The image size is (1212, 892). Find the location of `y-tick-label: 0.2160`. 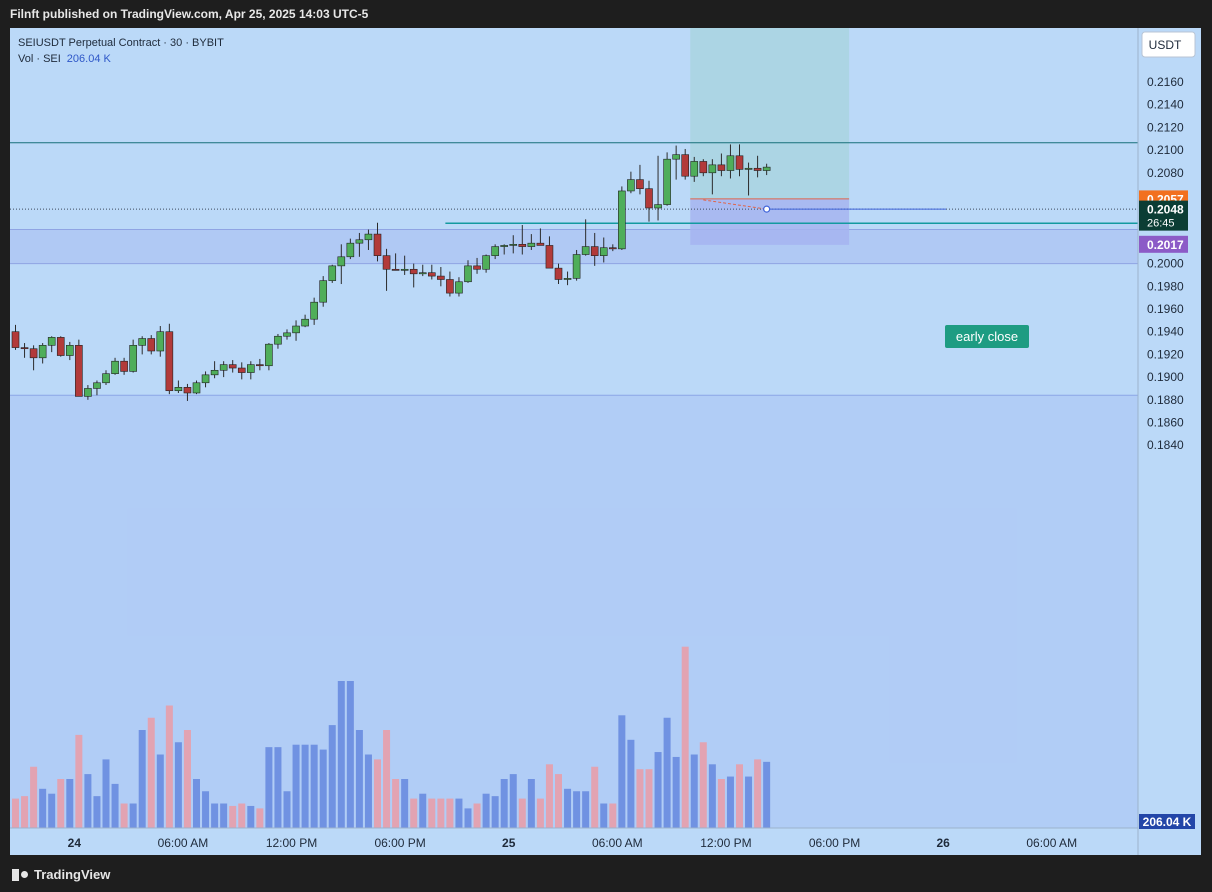

y-tick-label: 0.2160 is located at coordinates (1165, 82).